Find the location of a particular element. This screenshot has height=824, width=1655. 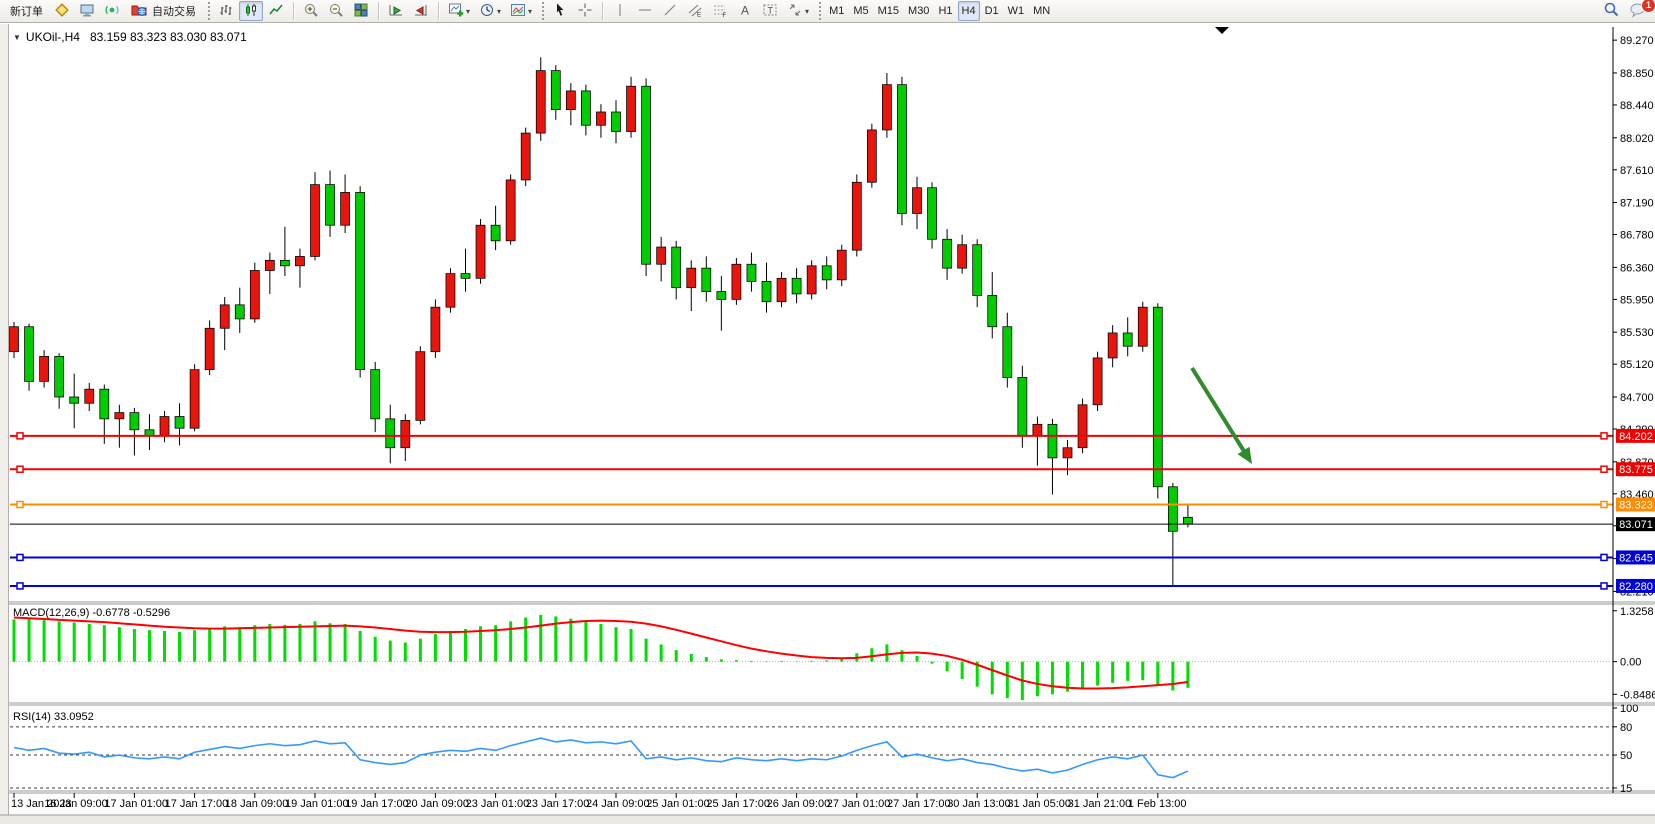

price-badge-83.323 is located at coordinates (1635, 504).